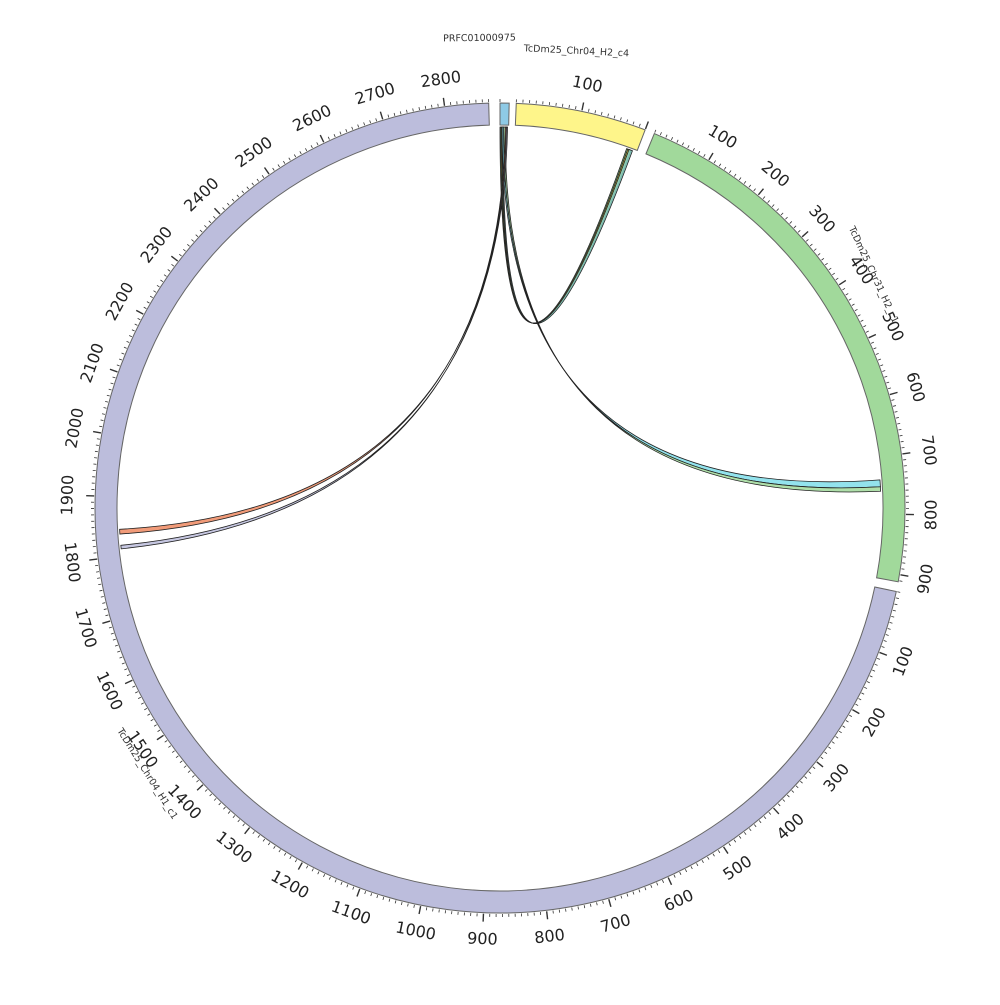 The width and height of the screenshot is (1000, 1005). Describe the element at coordinates (737, 867) in the screenshot. I see `tick-label: 500` at that location.